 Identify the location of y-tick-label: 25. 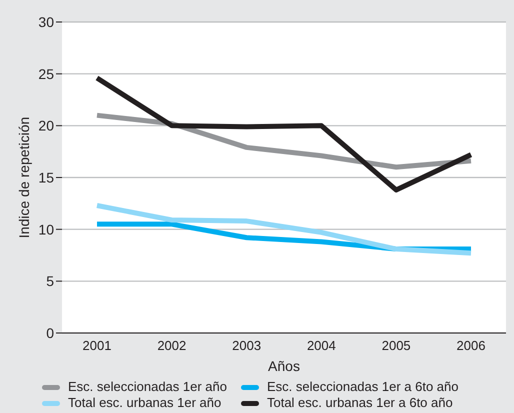
(46, 74).